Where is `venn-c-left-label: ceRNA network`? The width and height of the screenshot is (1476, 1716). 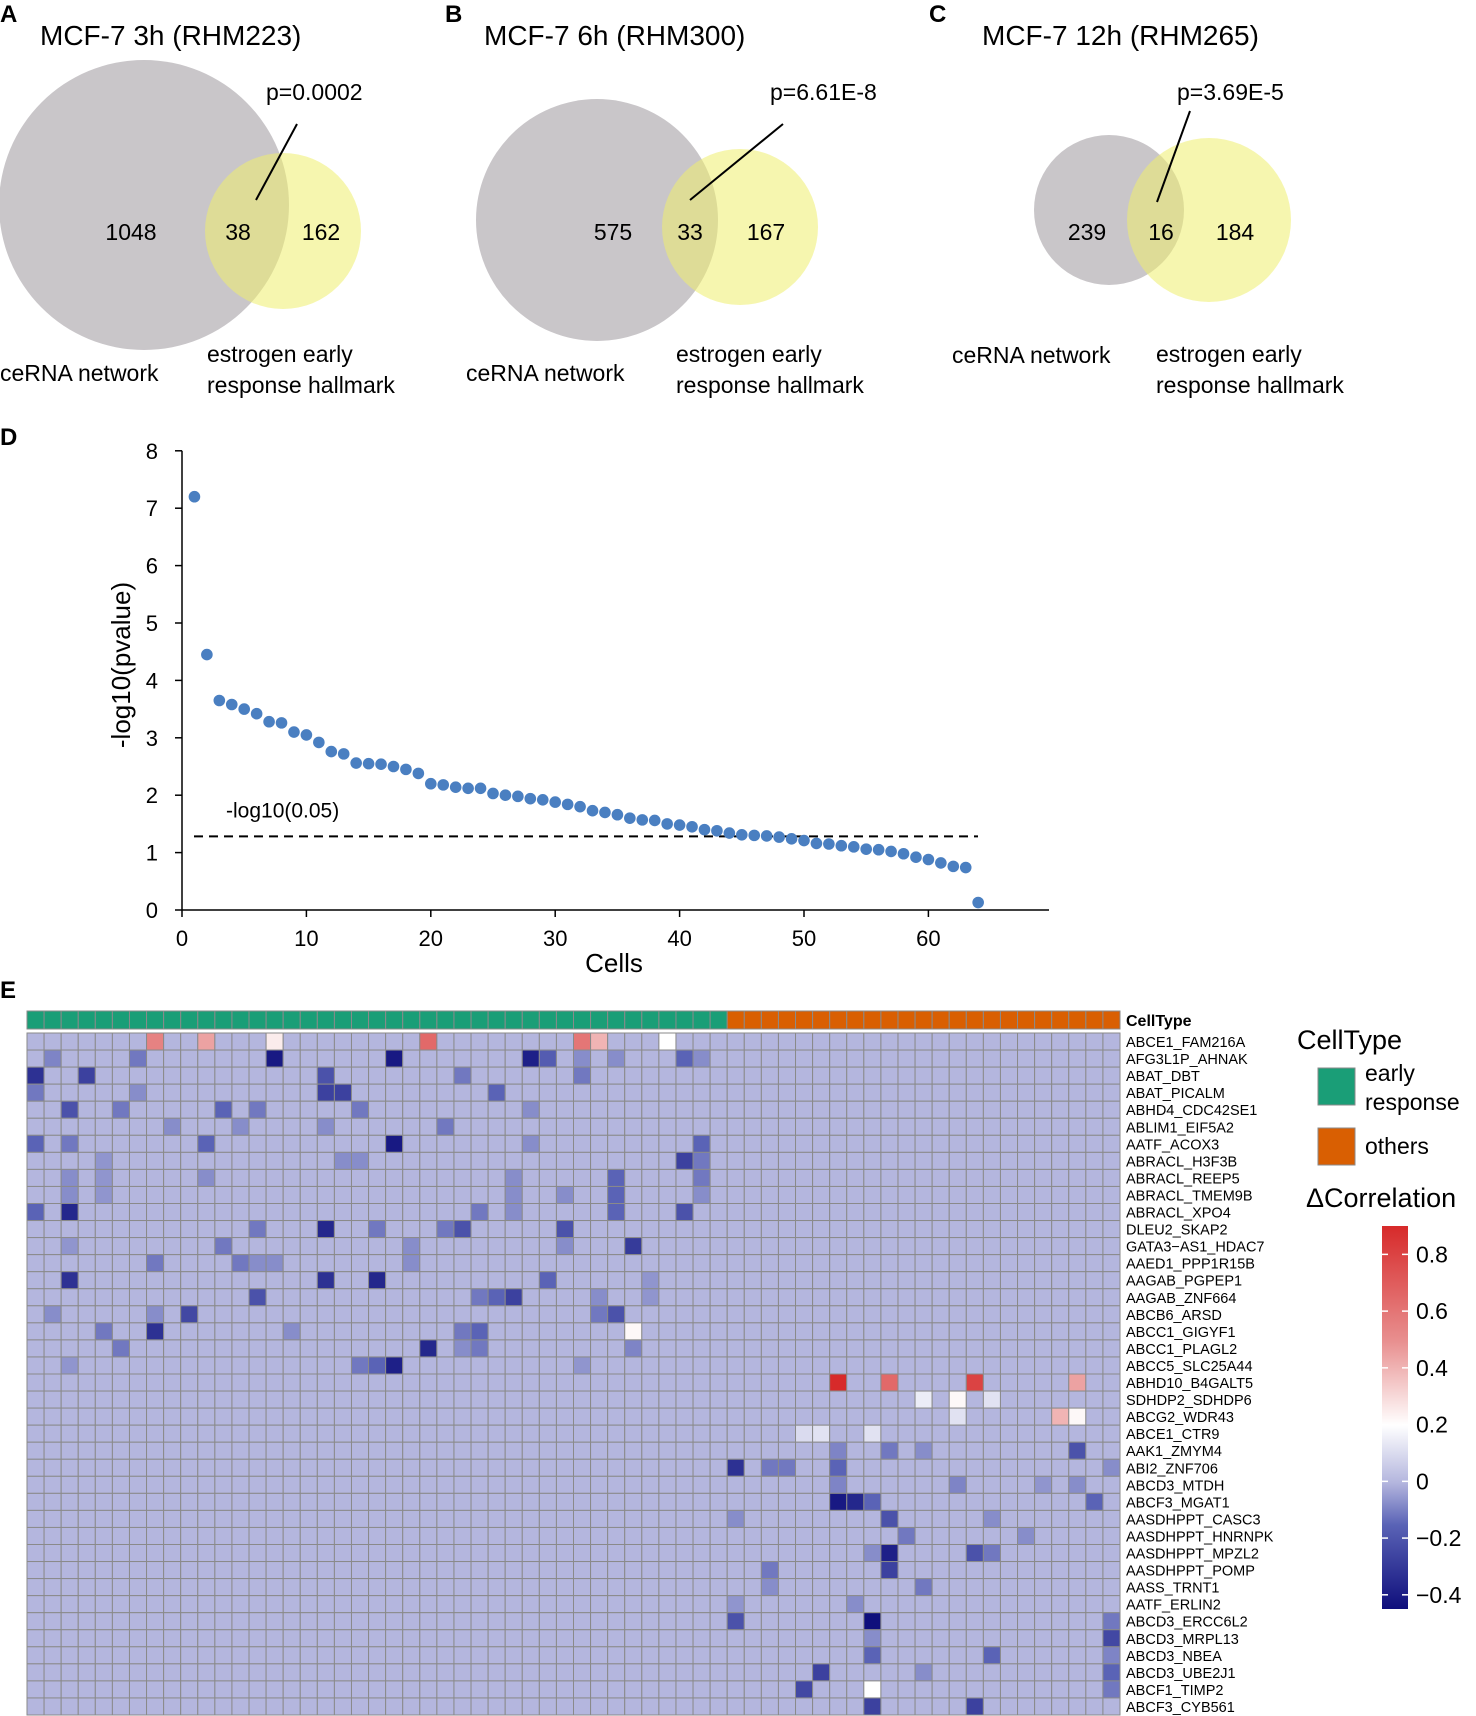
venn-c-left-label: ceRNA network is located at coordinates (1031, 355).